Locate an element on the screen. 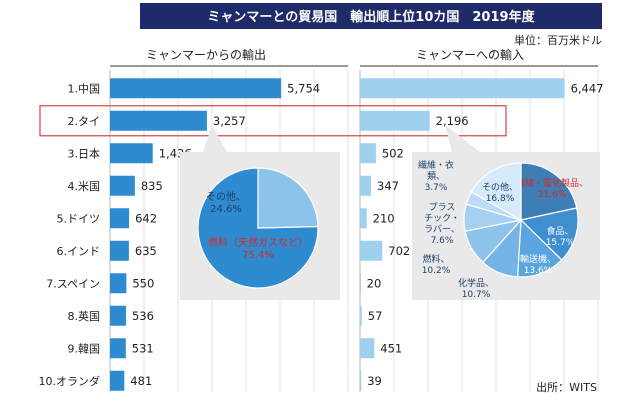 The width and height of the screenshot is (620, 402). import-value-label: 347 is located at coordinates (388, 186).